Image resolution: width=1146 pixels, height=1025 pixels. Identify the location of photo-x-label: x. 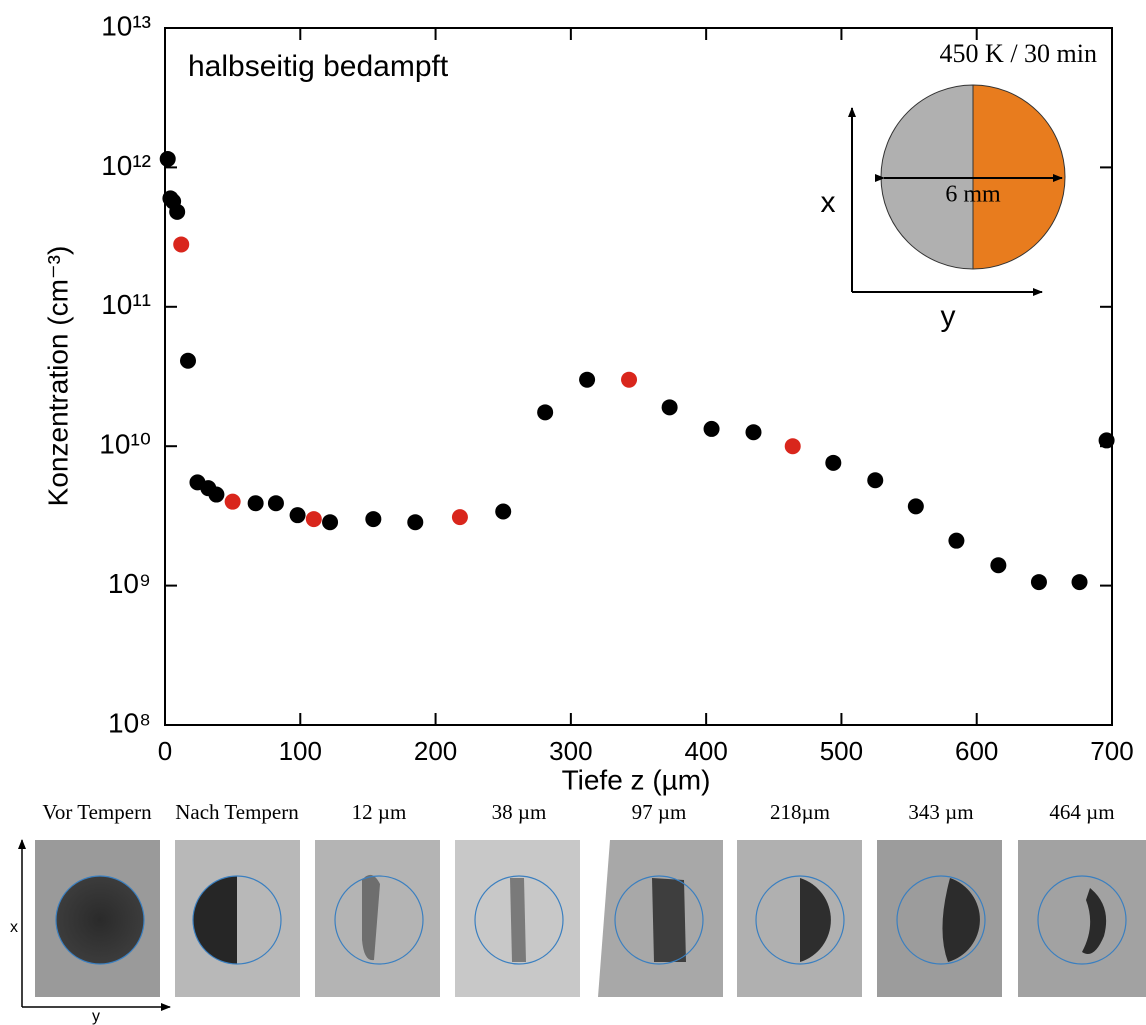
(14, 927).